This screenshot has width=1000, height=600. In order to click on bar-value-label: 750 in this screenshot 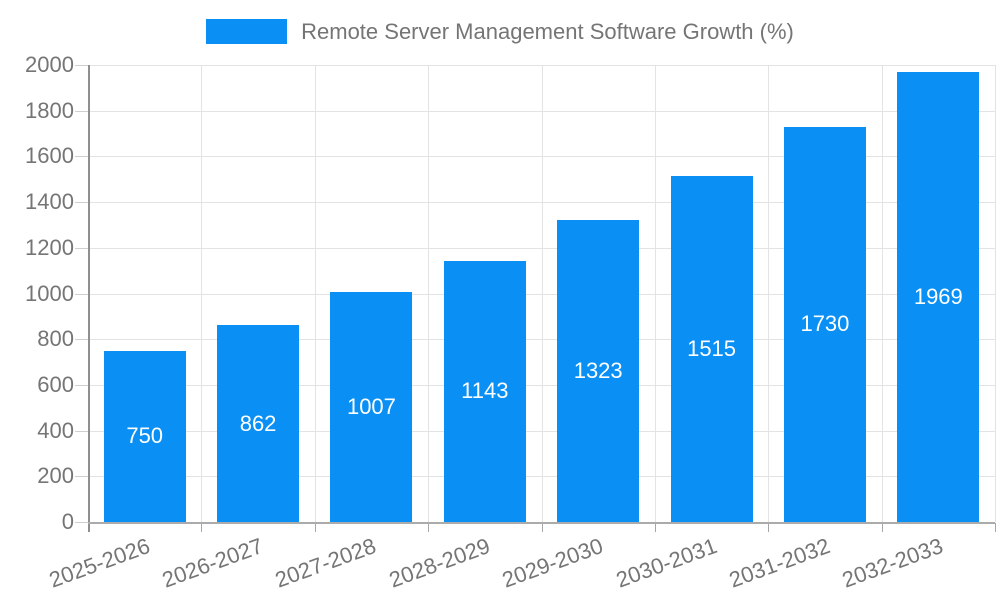, I will do `click(145, 436)`.